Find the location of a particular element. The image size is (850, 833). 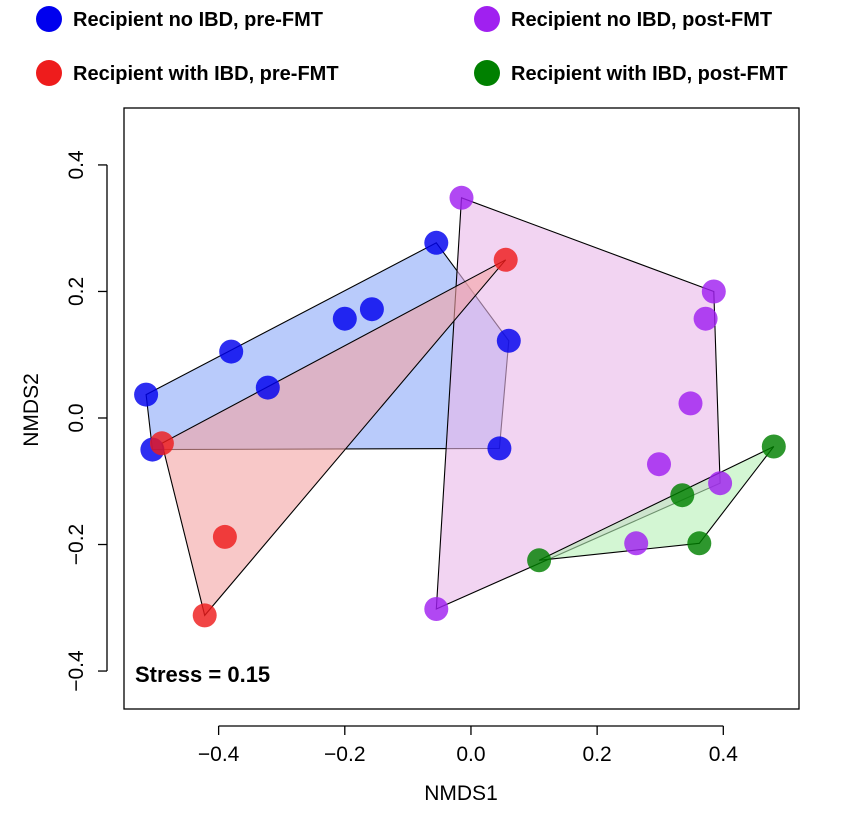

x-axis-title: NMDS1 is located at coordinates (461, 793).